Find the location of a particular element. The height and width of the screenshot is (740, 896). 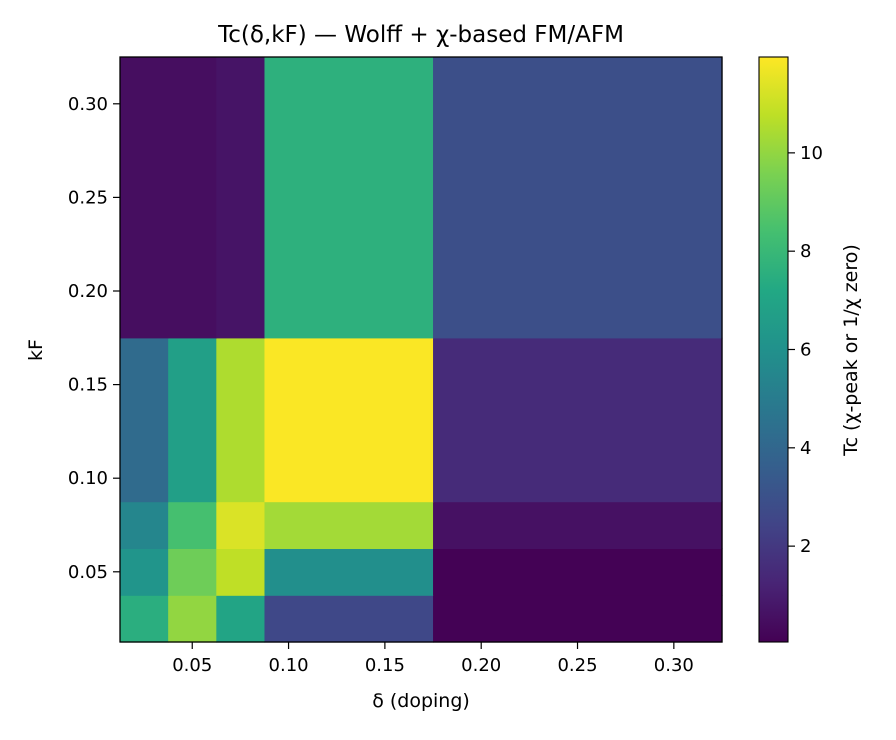

colorbar-ticks: 2 4 6 8 10 is located at coordinates (805, 350).